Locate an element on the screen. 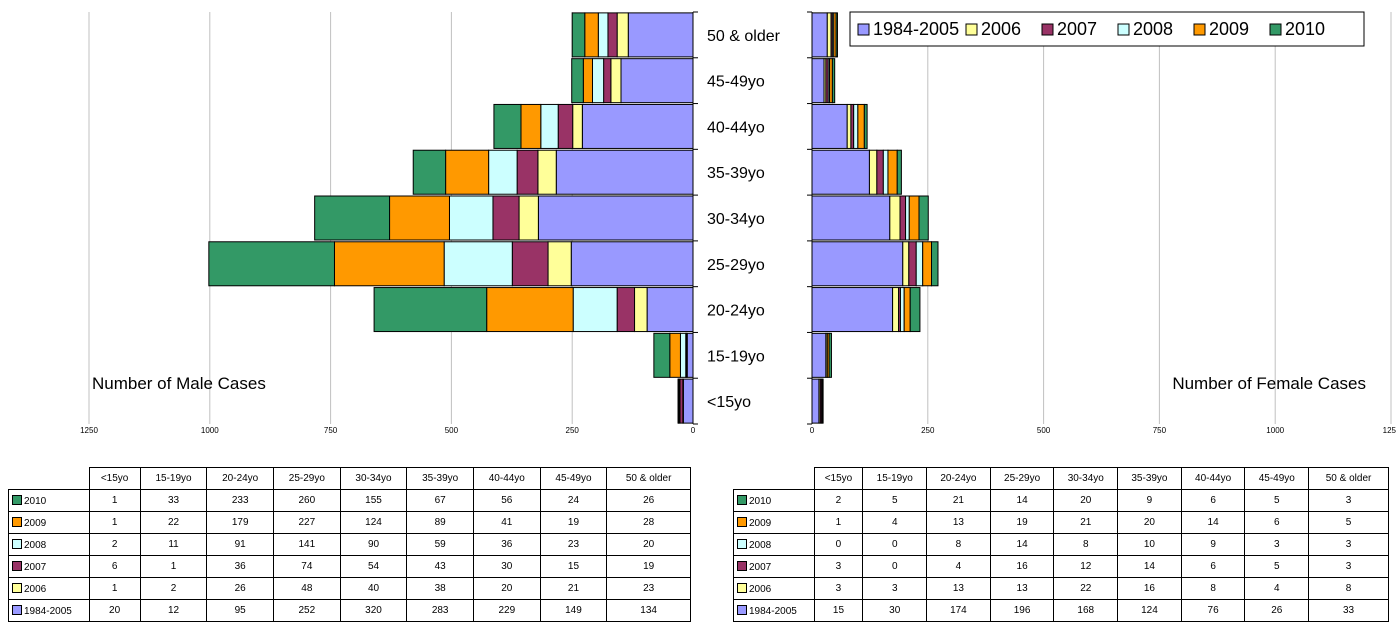  male-table-cell: 229 is located at coordinates (506, 610).